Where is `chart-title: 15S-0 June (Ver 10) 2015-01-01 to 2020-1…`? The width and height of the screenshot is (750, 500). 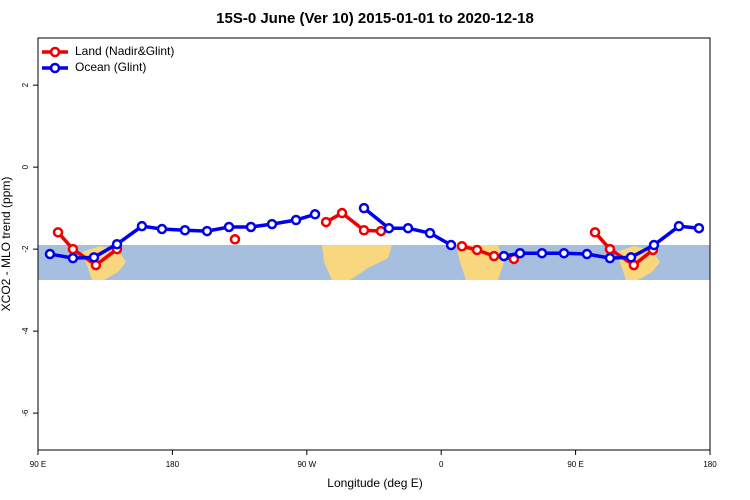
chart-title: 15S-0 June (Ver 10) 2015-01-01 to 2020-1… is located at coordinates (375, 18).